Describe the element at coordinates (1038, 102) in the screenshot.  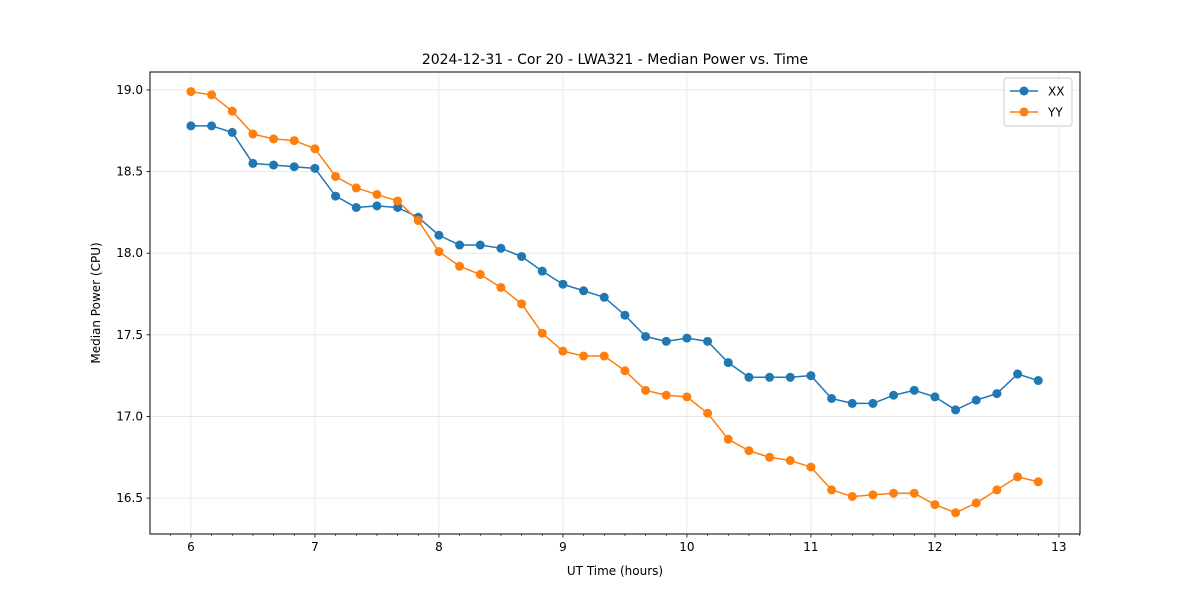
I see `legend: XX YY` at that location.